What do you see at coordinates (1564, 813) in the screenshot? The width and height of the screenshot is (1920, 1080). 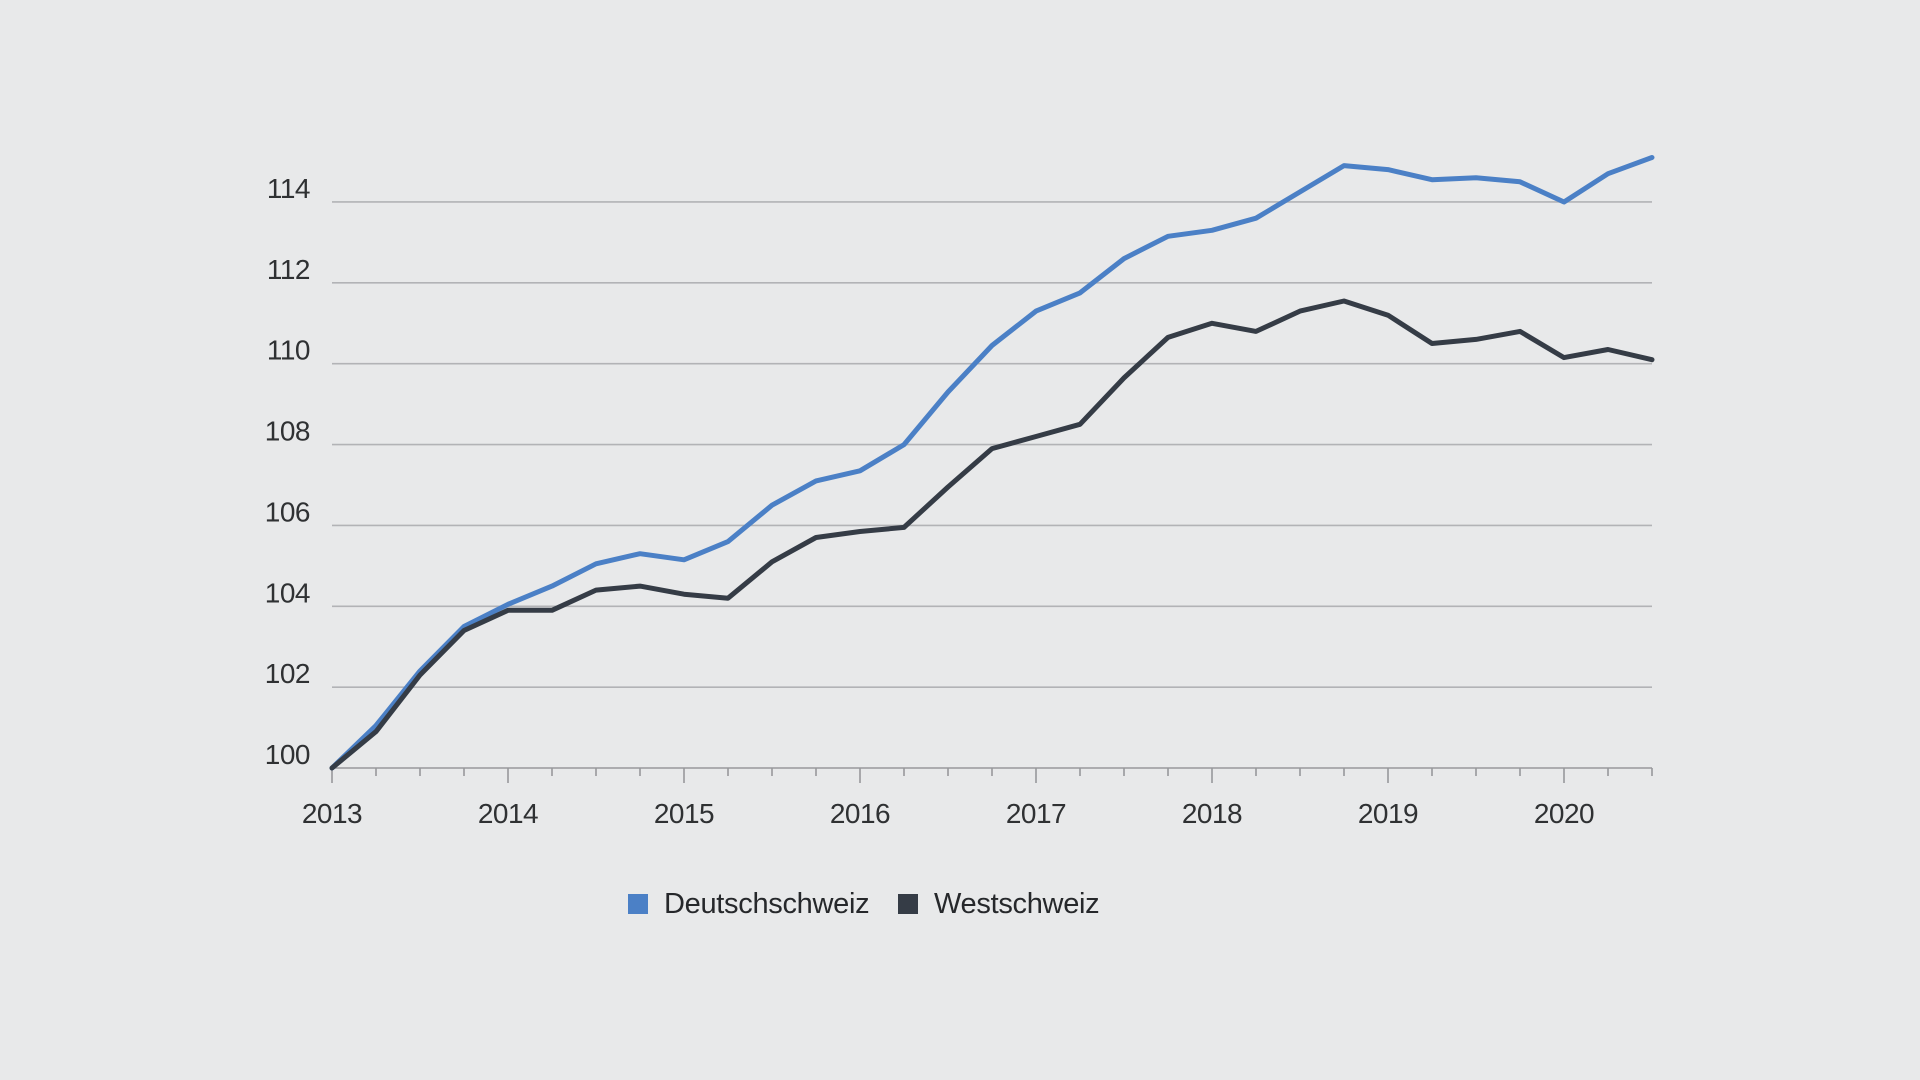 I see `x-axis-label-2020: 2020` at bounding box center [1564, 813].